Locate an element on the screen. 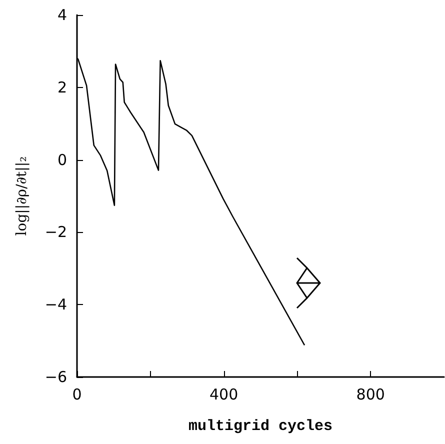 The height and width of the screenshot is (444, 445). x-axis-title: multigrid cycles is located at coordinates (260, 426).